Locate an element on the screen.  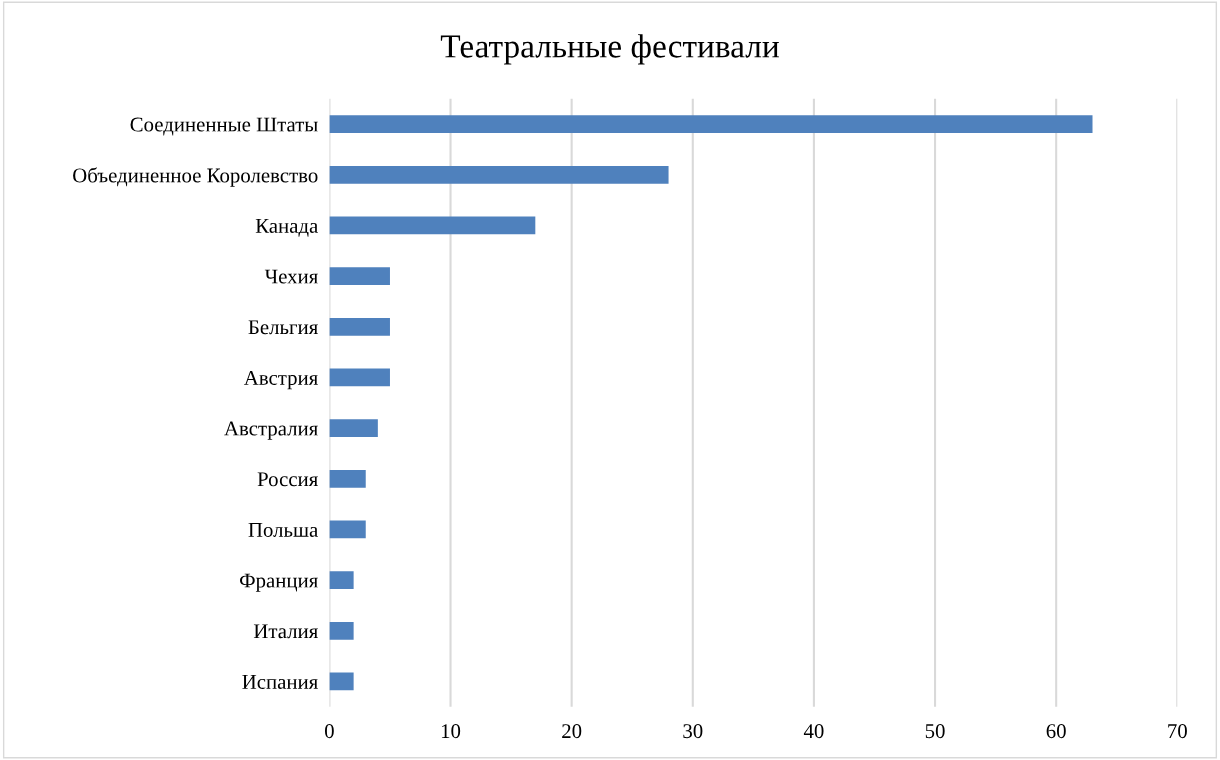
y-tick-label: Объединенное Королевство is located at coordinates (195, 177).